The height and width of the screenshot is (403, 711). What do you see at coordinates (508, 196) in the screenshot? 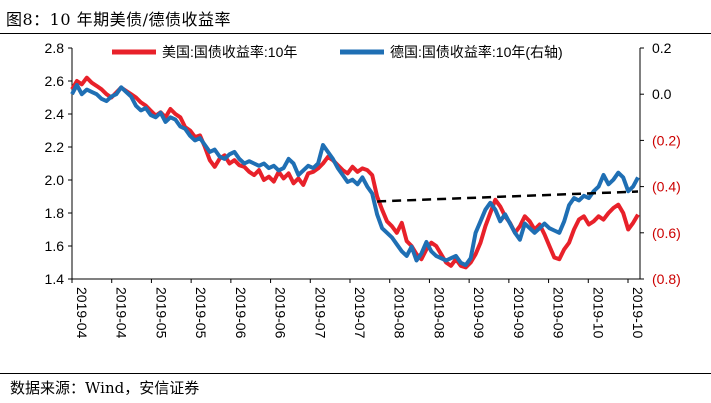
I see `trend-dashed-line` at bounding box center [508, 196].